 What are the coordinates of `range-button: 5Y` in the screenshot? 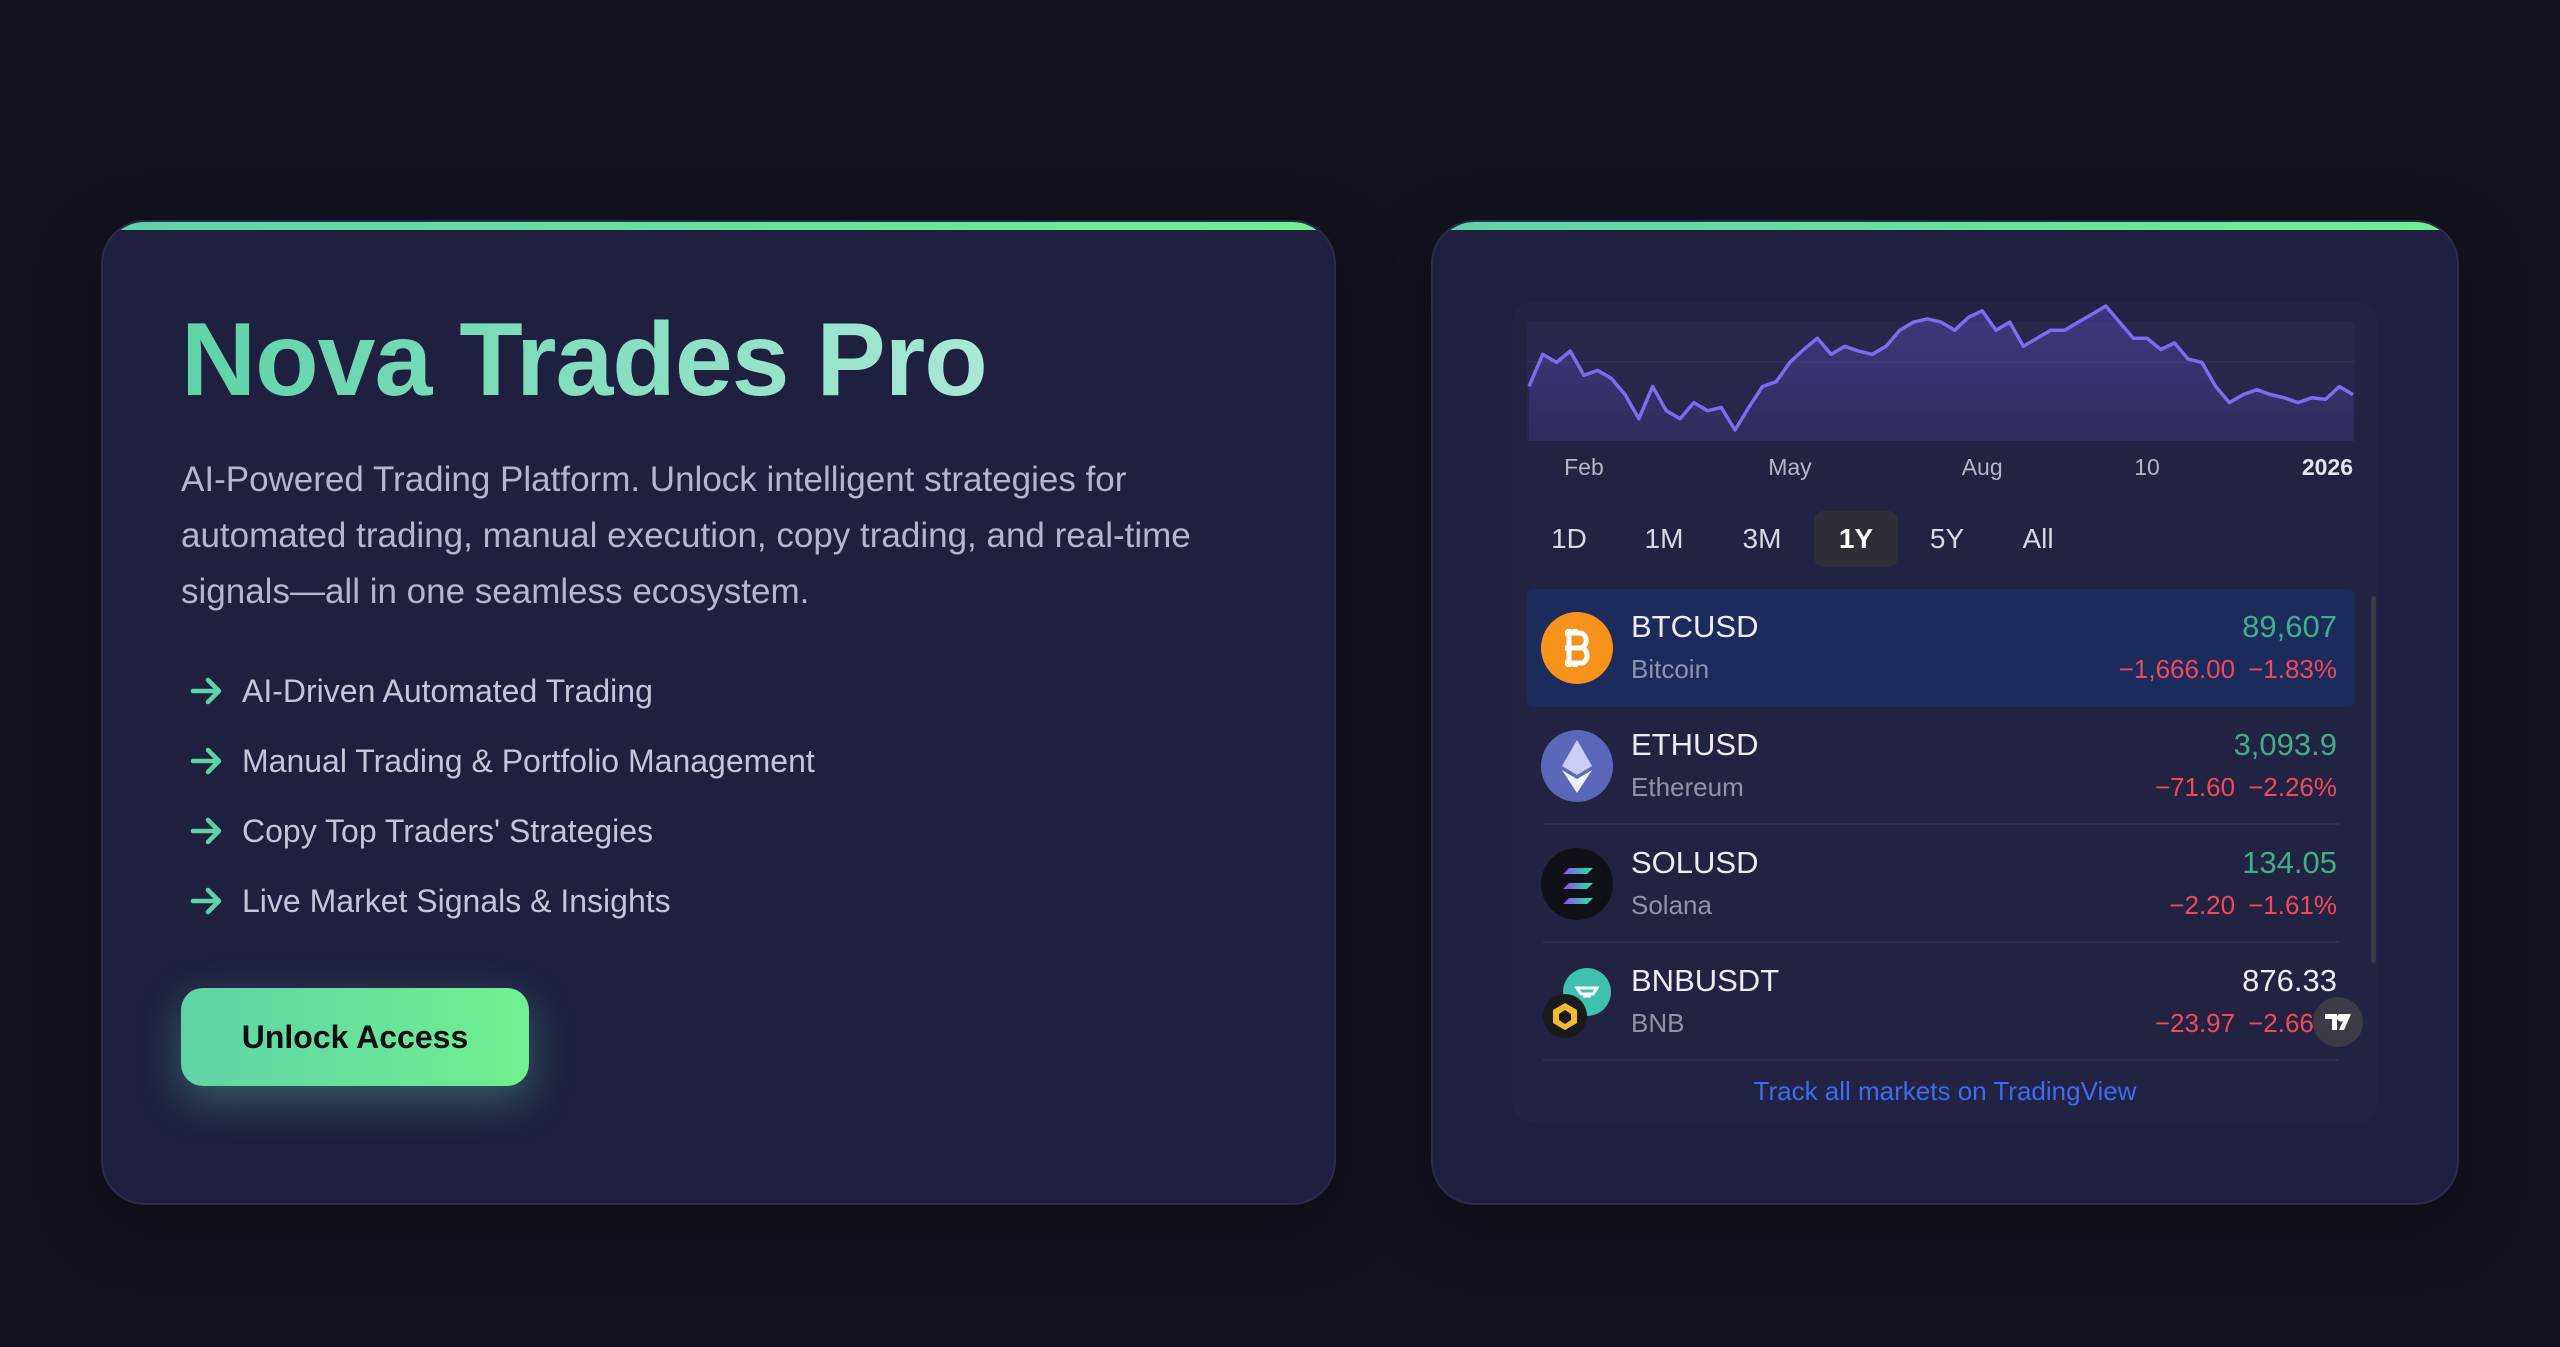 It's located at (1947, 538).